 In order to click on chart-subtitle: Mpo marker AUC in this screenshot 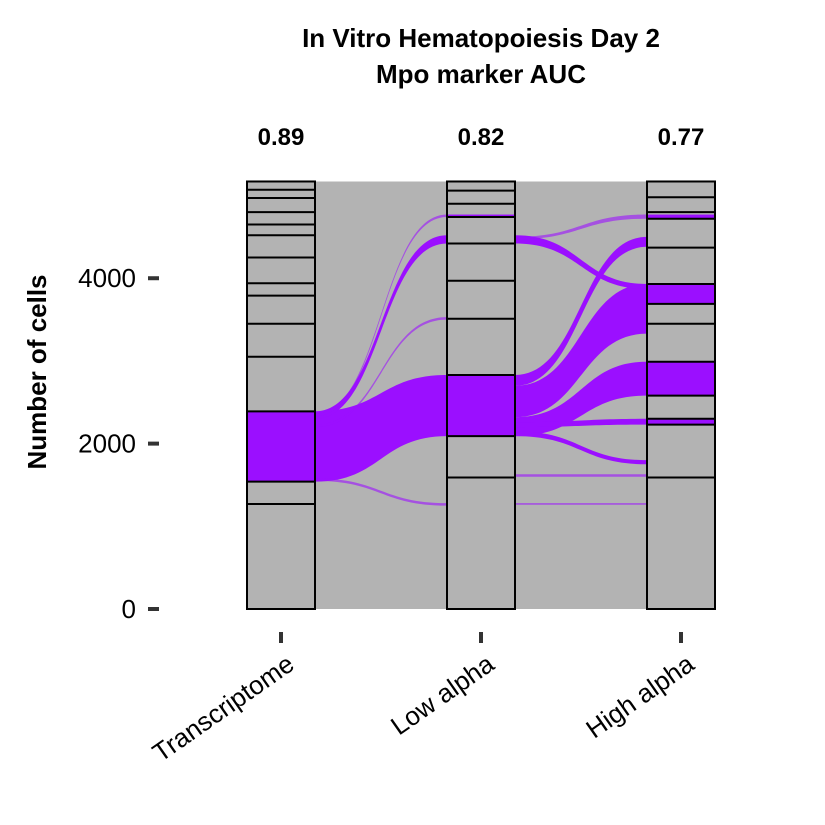, I will do `click(481, 74)`.